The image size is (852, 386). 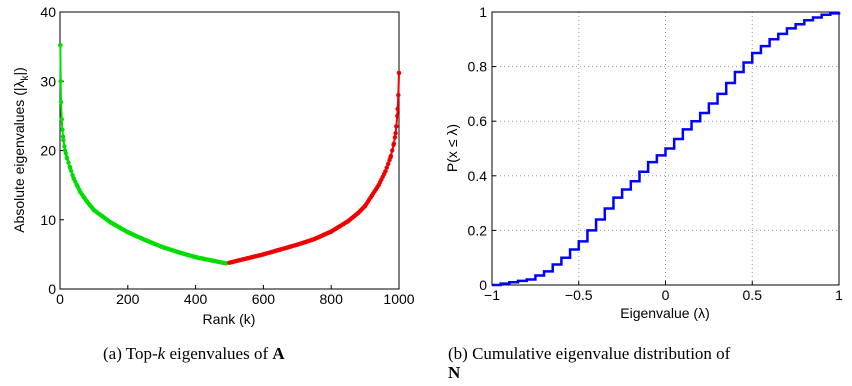 What do you see at coordinates (128, 299) in the screenshot?
I see `chart-a-xtick-label: 200` at bounding box center [128, 299].